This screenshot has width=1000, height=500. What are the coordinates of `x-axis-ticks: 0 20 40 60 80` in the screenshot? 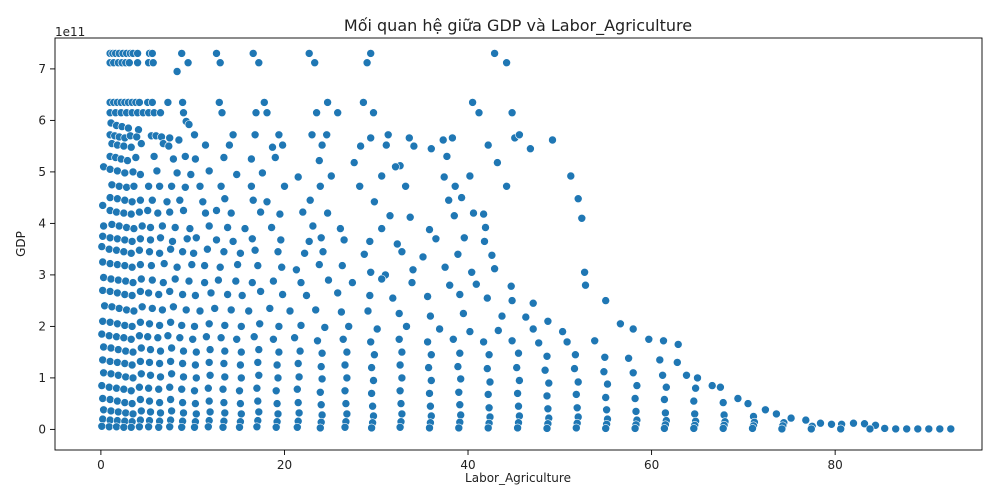 It's located at (470, 461).